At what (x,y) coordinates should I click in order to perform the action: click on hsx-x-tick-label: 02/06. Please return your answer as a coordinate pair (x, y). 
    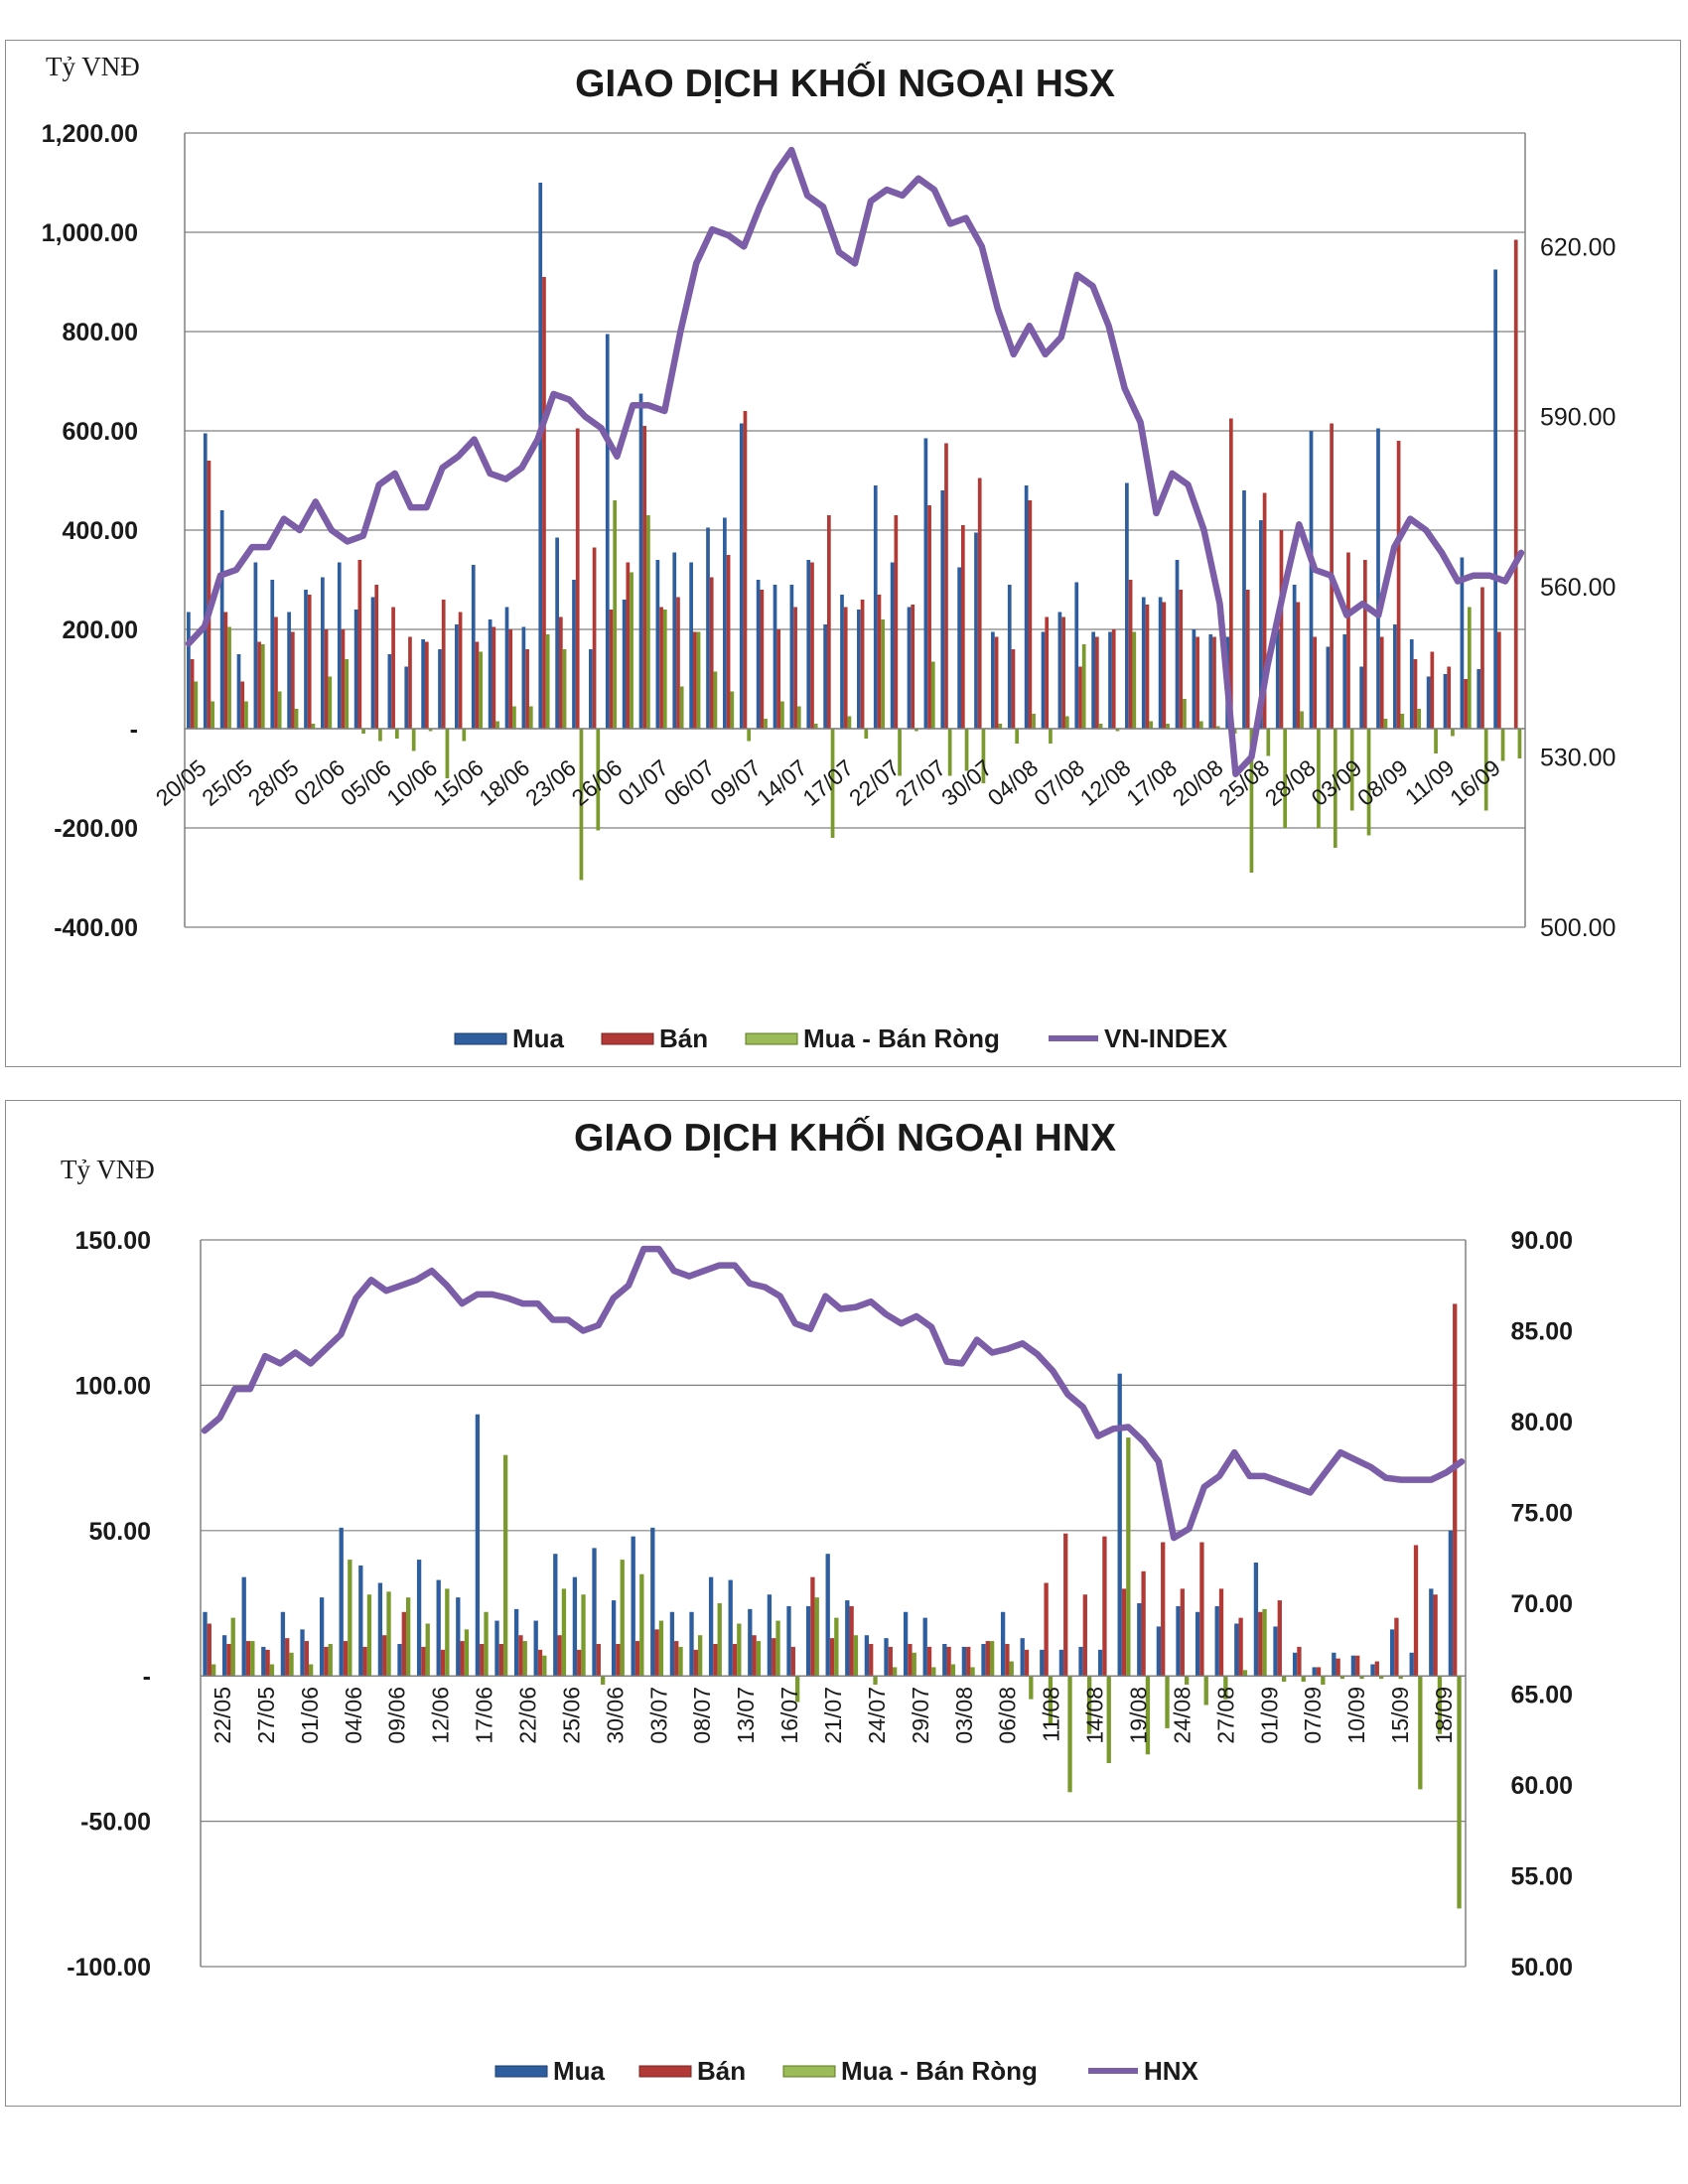
    Looking at the image, I should click on (319, 782).